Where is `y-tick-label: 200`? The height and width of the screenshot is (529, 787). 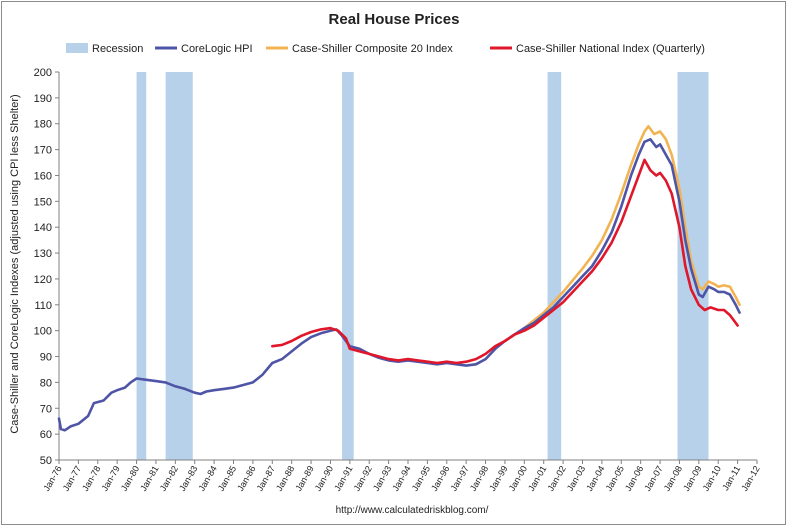 y-tick-label: 200 is located at coordinates (43, 73).